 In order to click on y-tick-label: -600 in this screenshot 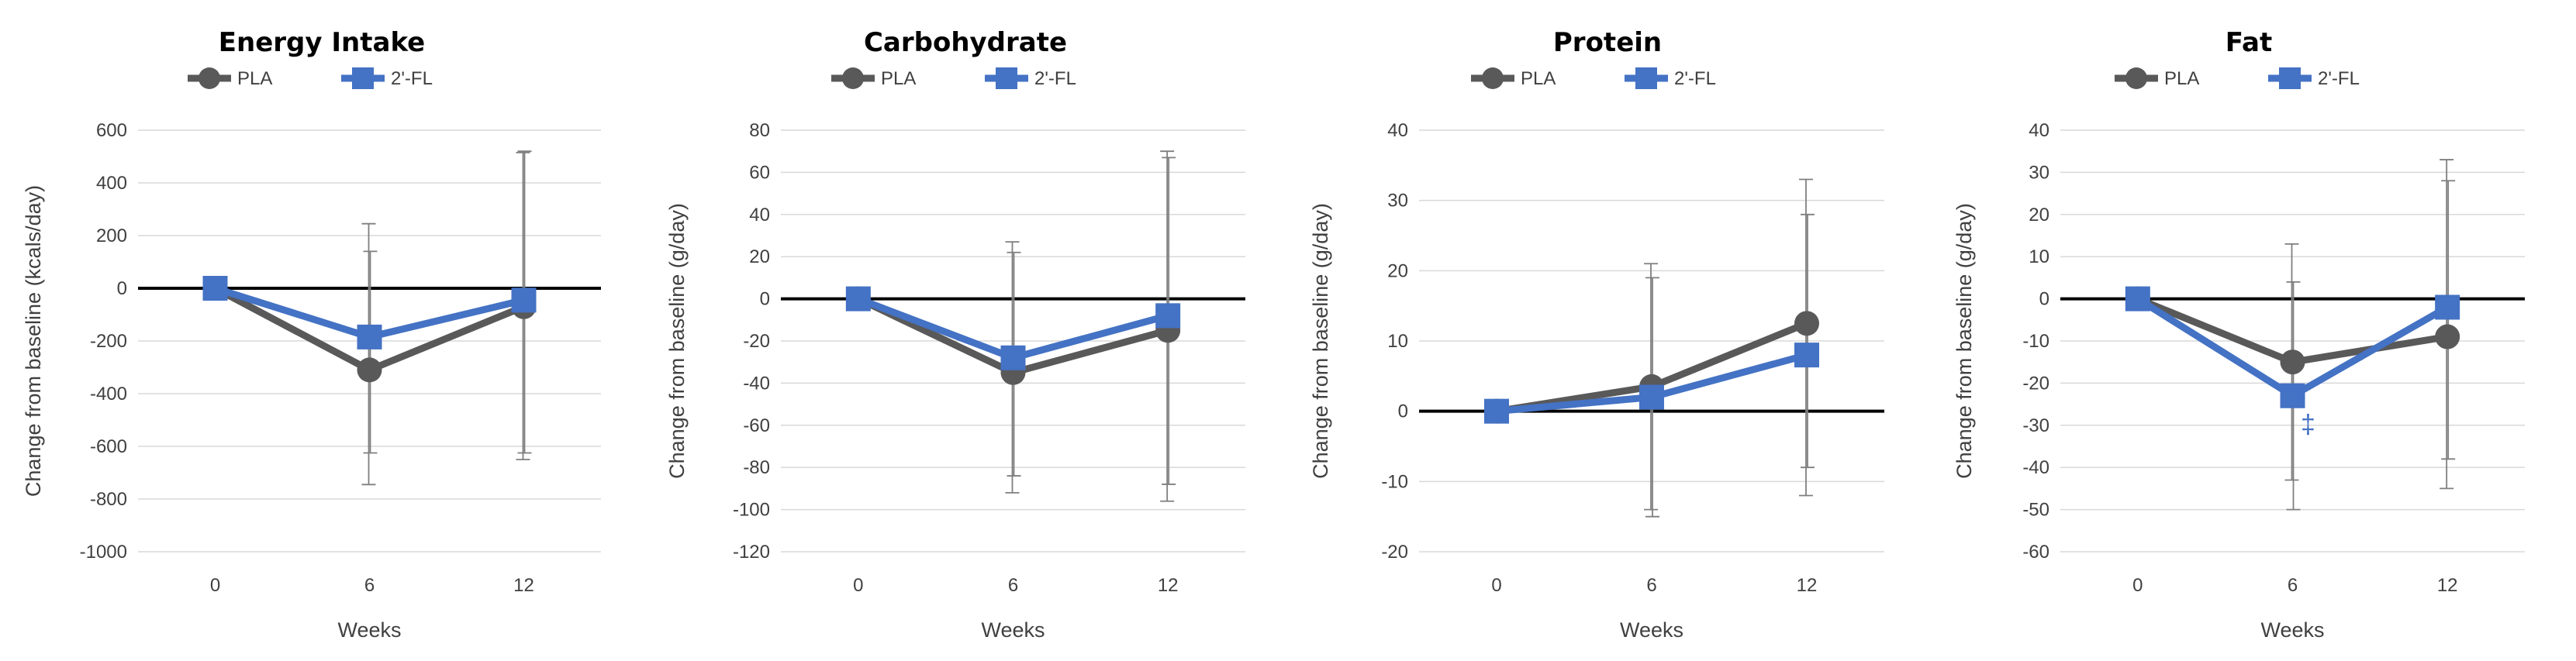, I will do `click(108, 446)`.